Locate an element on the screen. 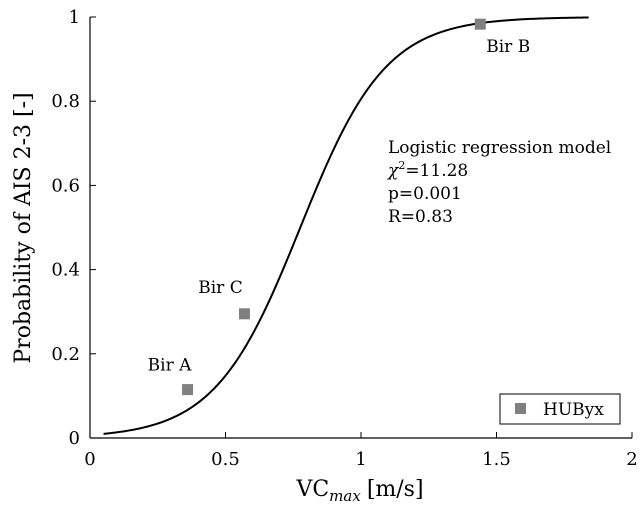 The height and width of the screenshot is (508, 641). legend-label: HUByx is located at coordinates (573, 410).